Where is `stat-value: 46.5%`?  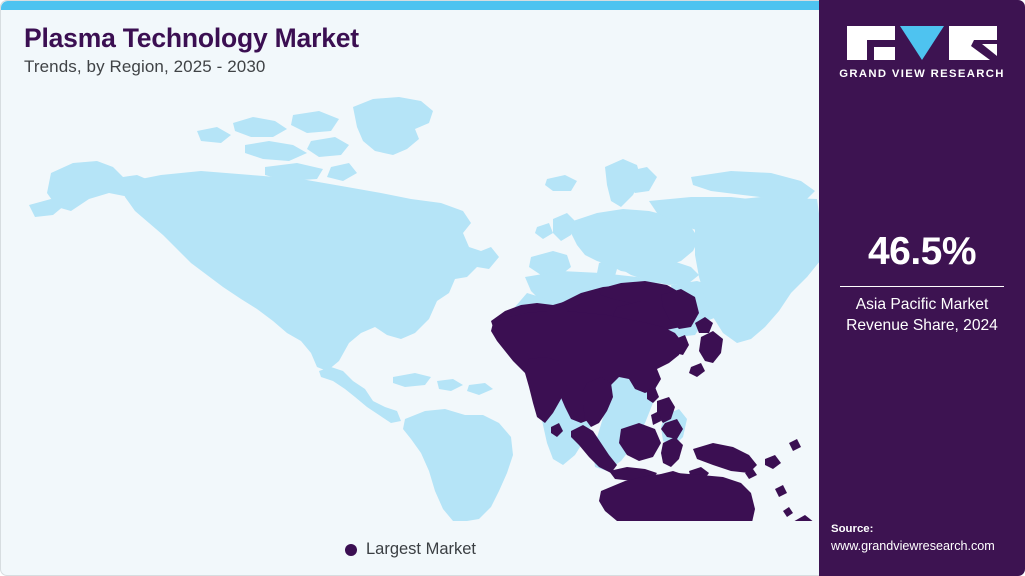 stat-value: 46.5% is located at coordinates (922, 251).